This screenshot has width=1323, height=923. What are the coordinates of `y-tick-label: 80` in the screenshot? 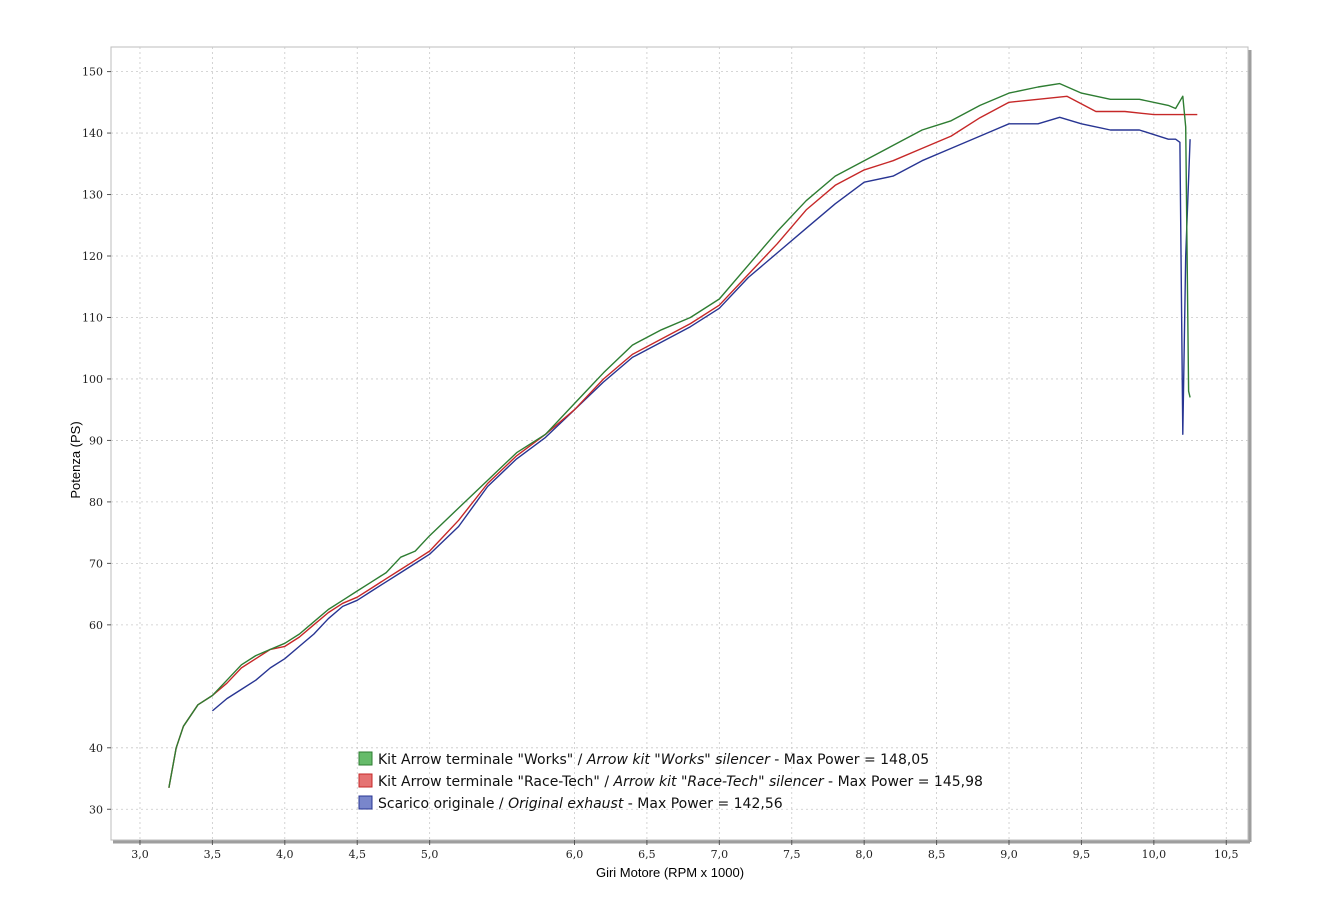 It's located at (96, 502).